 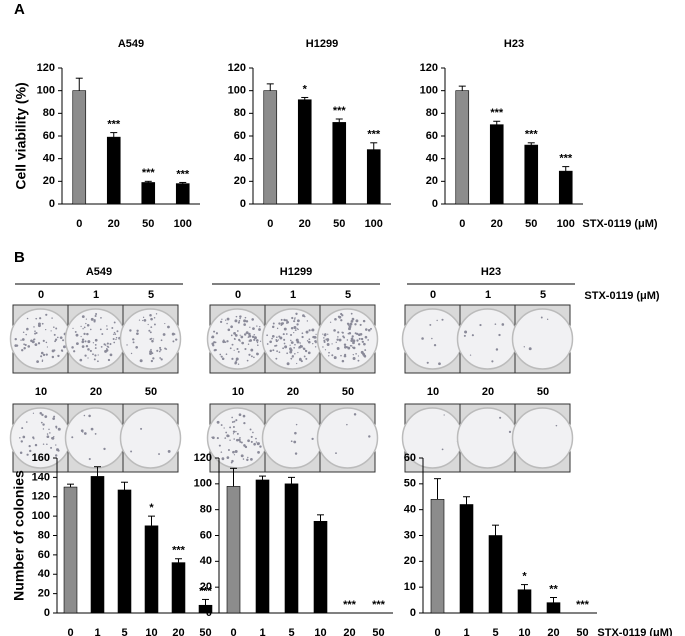 I want to click on x-tick-label: 50, so click(x=531, y=224).